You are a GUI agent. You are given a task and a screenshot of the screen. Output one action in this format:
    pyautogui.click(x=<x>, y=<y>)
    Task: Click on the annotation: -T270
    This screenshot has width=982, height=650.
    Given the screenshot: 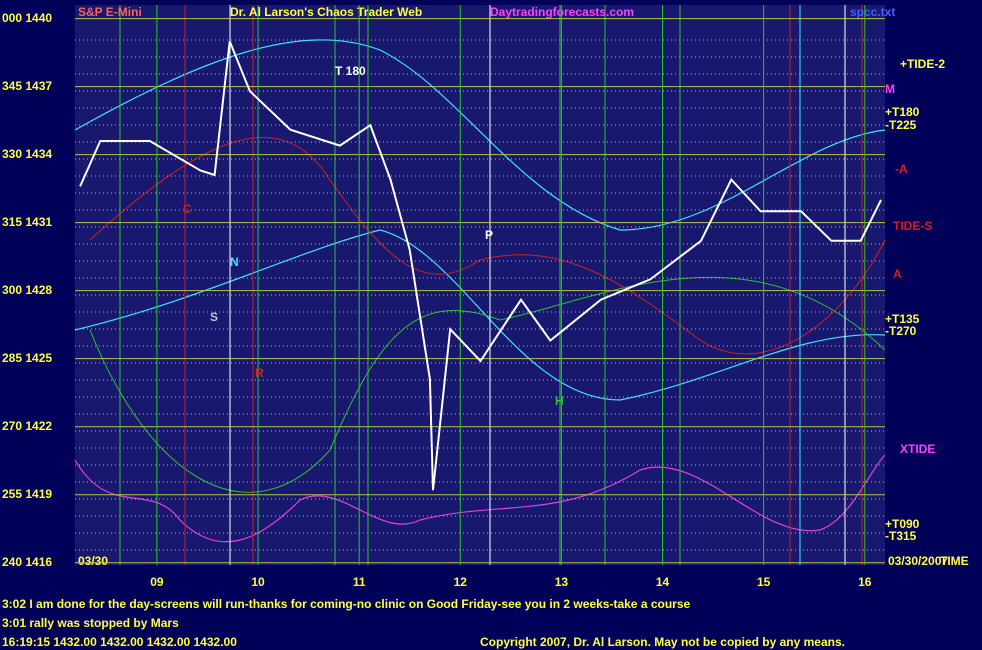 What is the action you would take?
    pyautogui.click(x=901, y=331)
    